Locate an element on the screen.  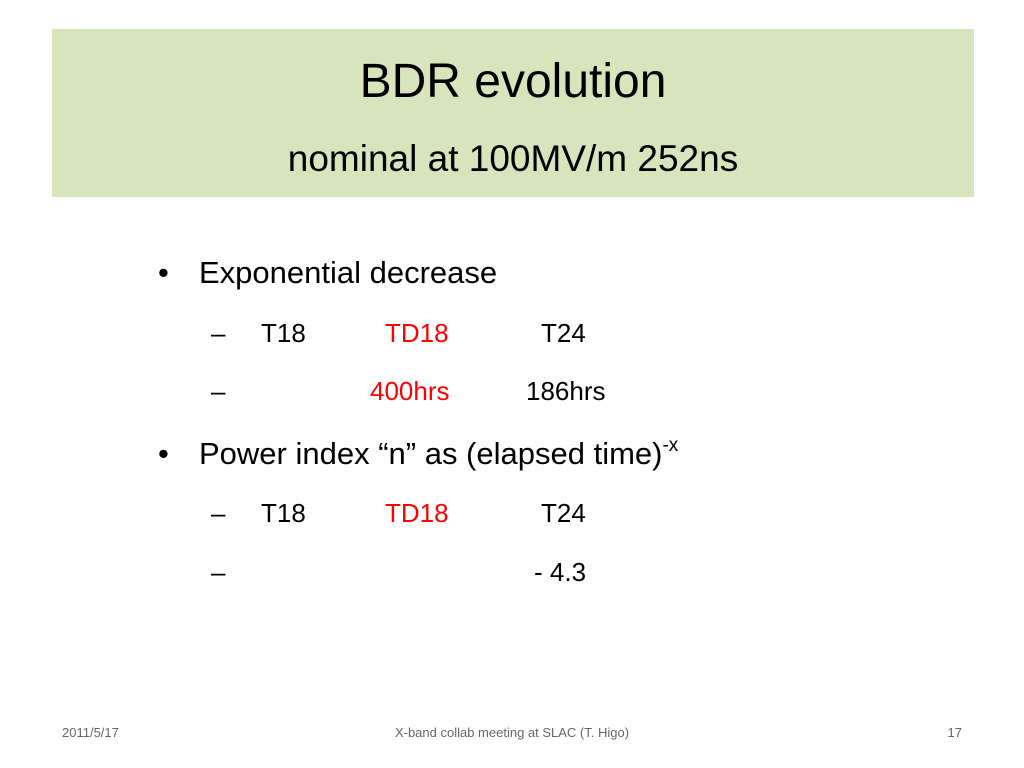
cell: 400hrs is located at coordinates (410, 391).